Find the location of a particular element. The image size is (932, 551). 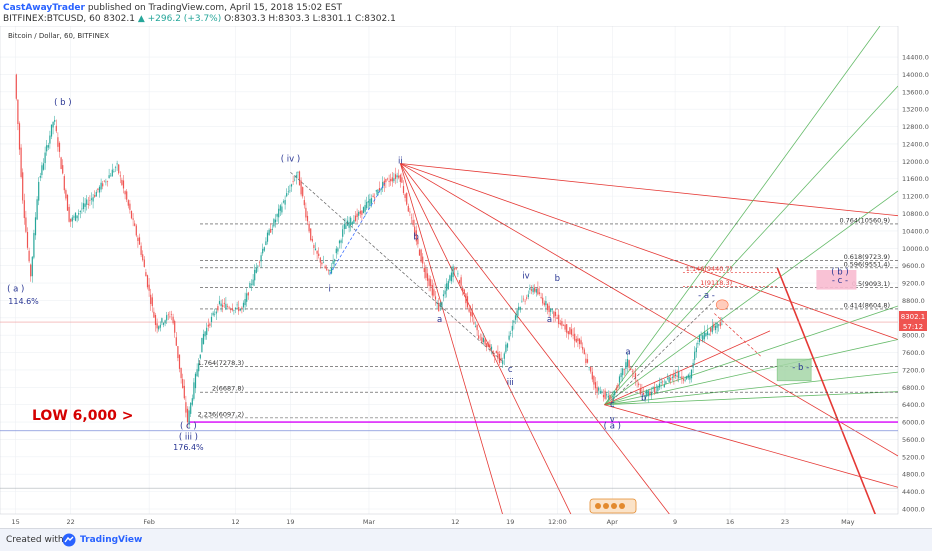

wave-label: ( b ) is located at coordinates (62, 103).